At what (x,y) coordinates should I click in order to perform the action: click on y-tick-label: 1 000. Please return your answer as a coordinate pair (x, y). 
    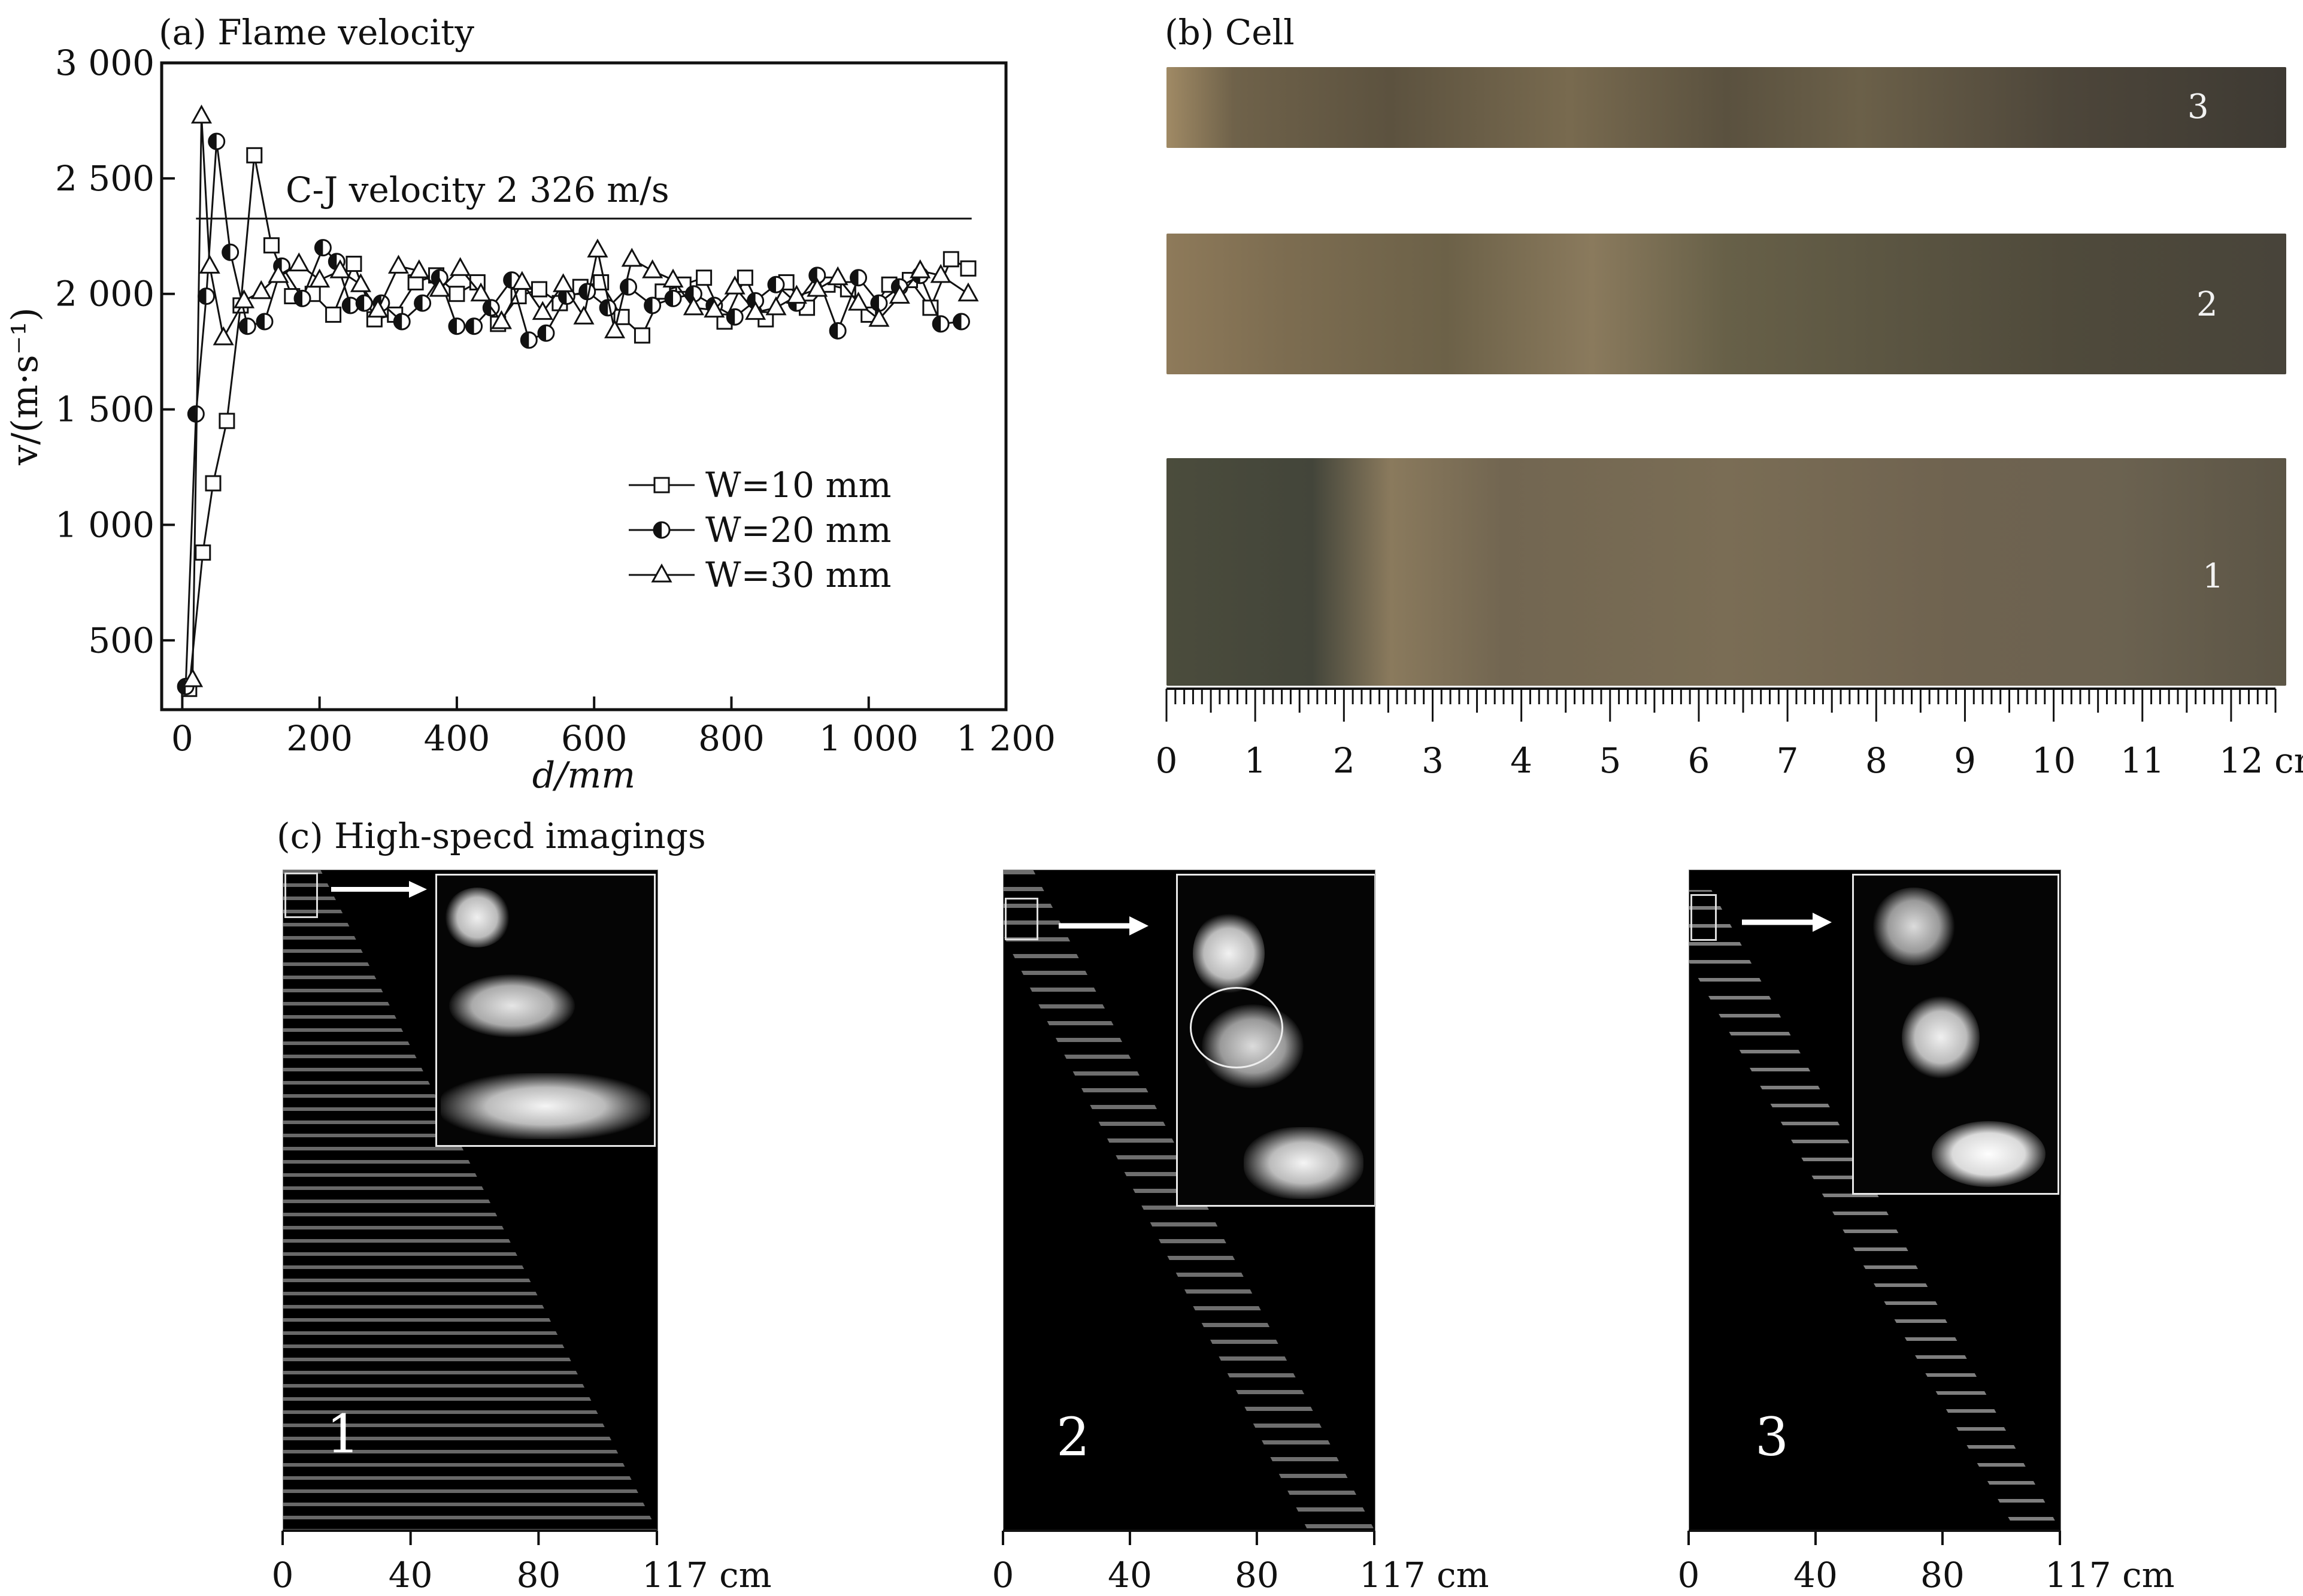
    Looking at the image, I should click on (105, 524).